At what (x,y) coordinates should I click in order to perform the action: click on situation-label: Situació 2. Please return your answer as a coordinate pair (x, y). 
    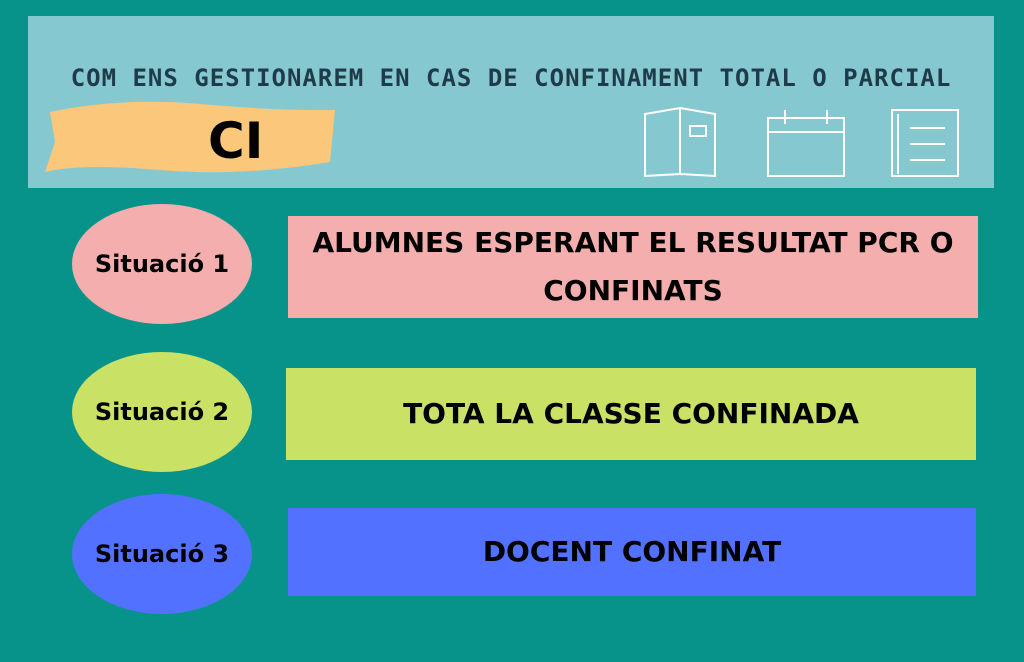
    Looking at the image, I should click on (162, 412).